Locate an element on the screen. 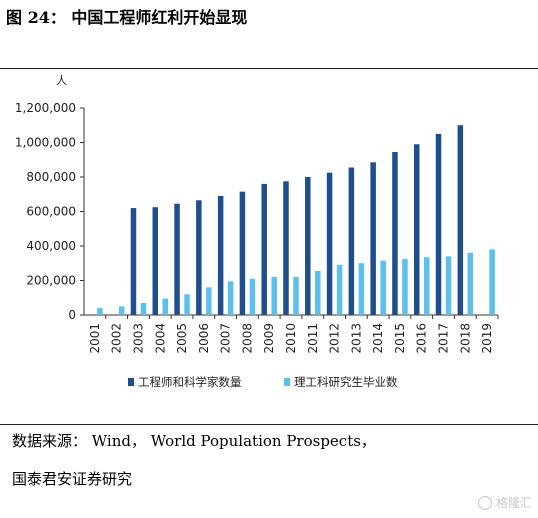 Image resolution: width=538 pixels, height=518 pixels. y-tick-label: 1,200,000 is located at coordinates (45, 108).